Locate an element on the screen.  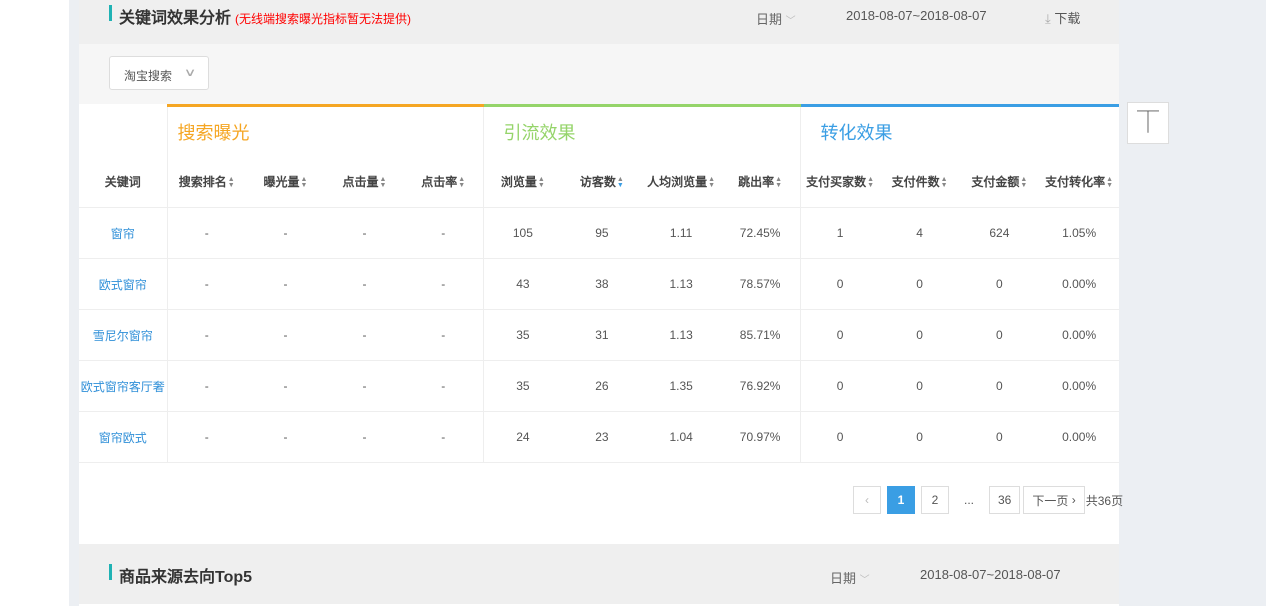
column-header: 浏览量▲ ▼ is located at coordinates (522, 182).